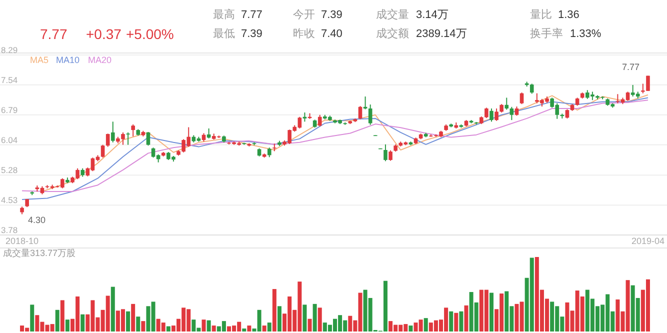  I want to click on text: +5.00%, so click(150, 34).